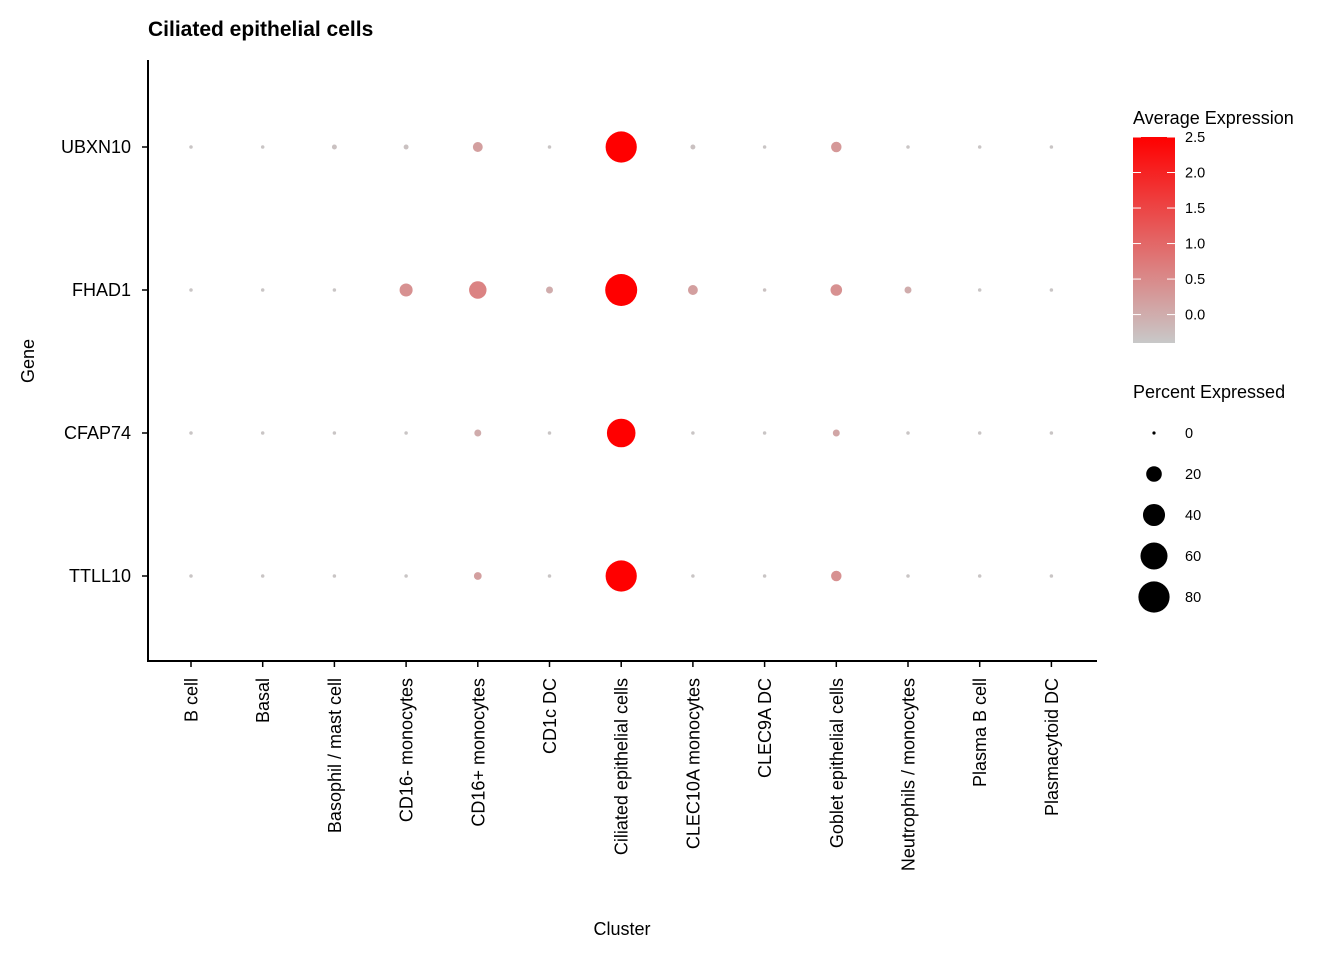 The image size is (1344, 960). Describe the element at coordinates (1169, 371) in the screenshot. I see `legend-area: 2.5 2.0 1.5 1.0 0.5 0.0 0 20 40 60 80` at that location.